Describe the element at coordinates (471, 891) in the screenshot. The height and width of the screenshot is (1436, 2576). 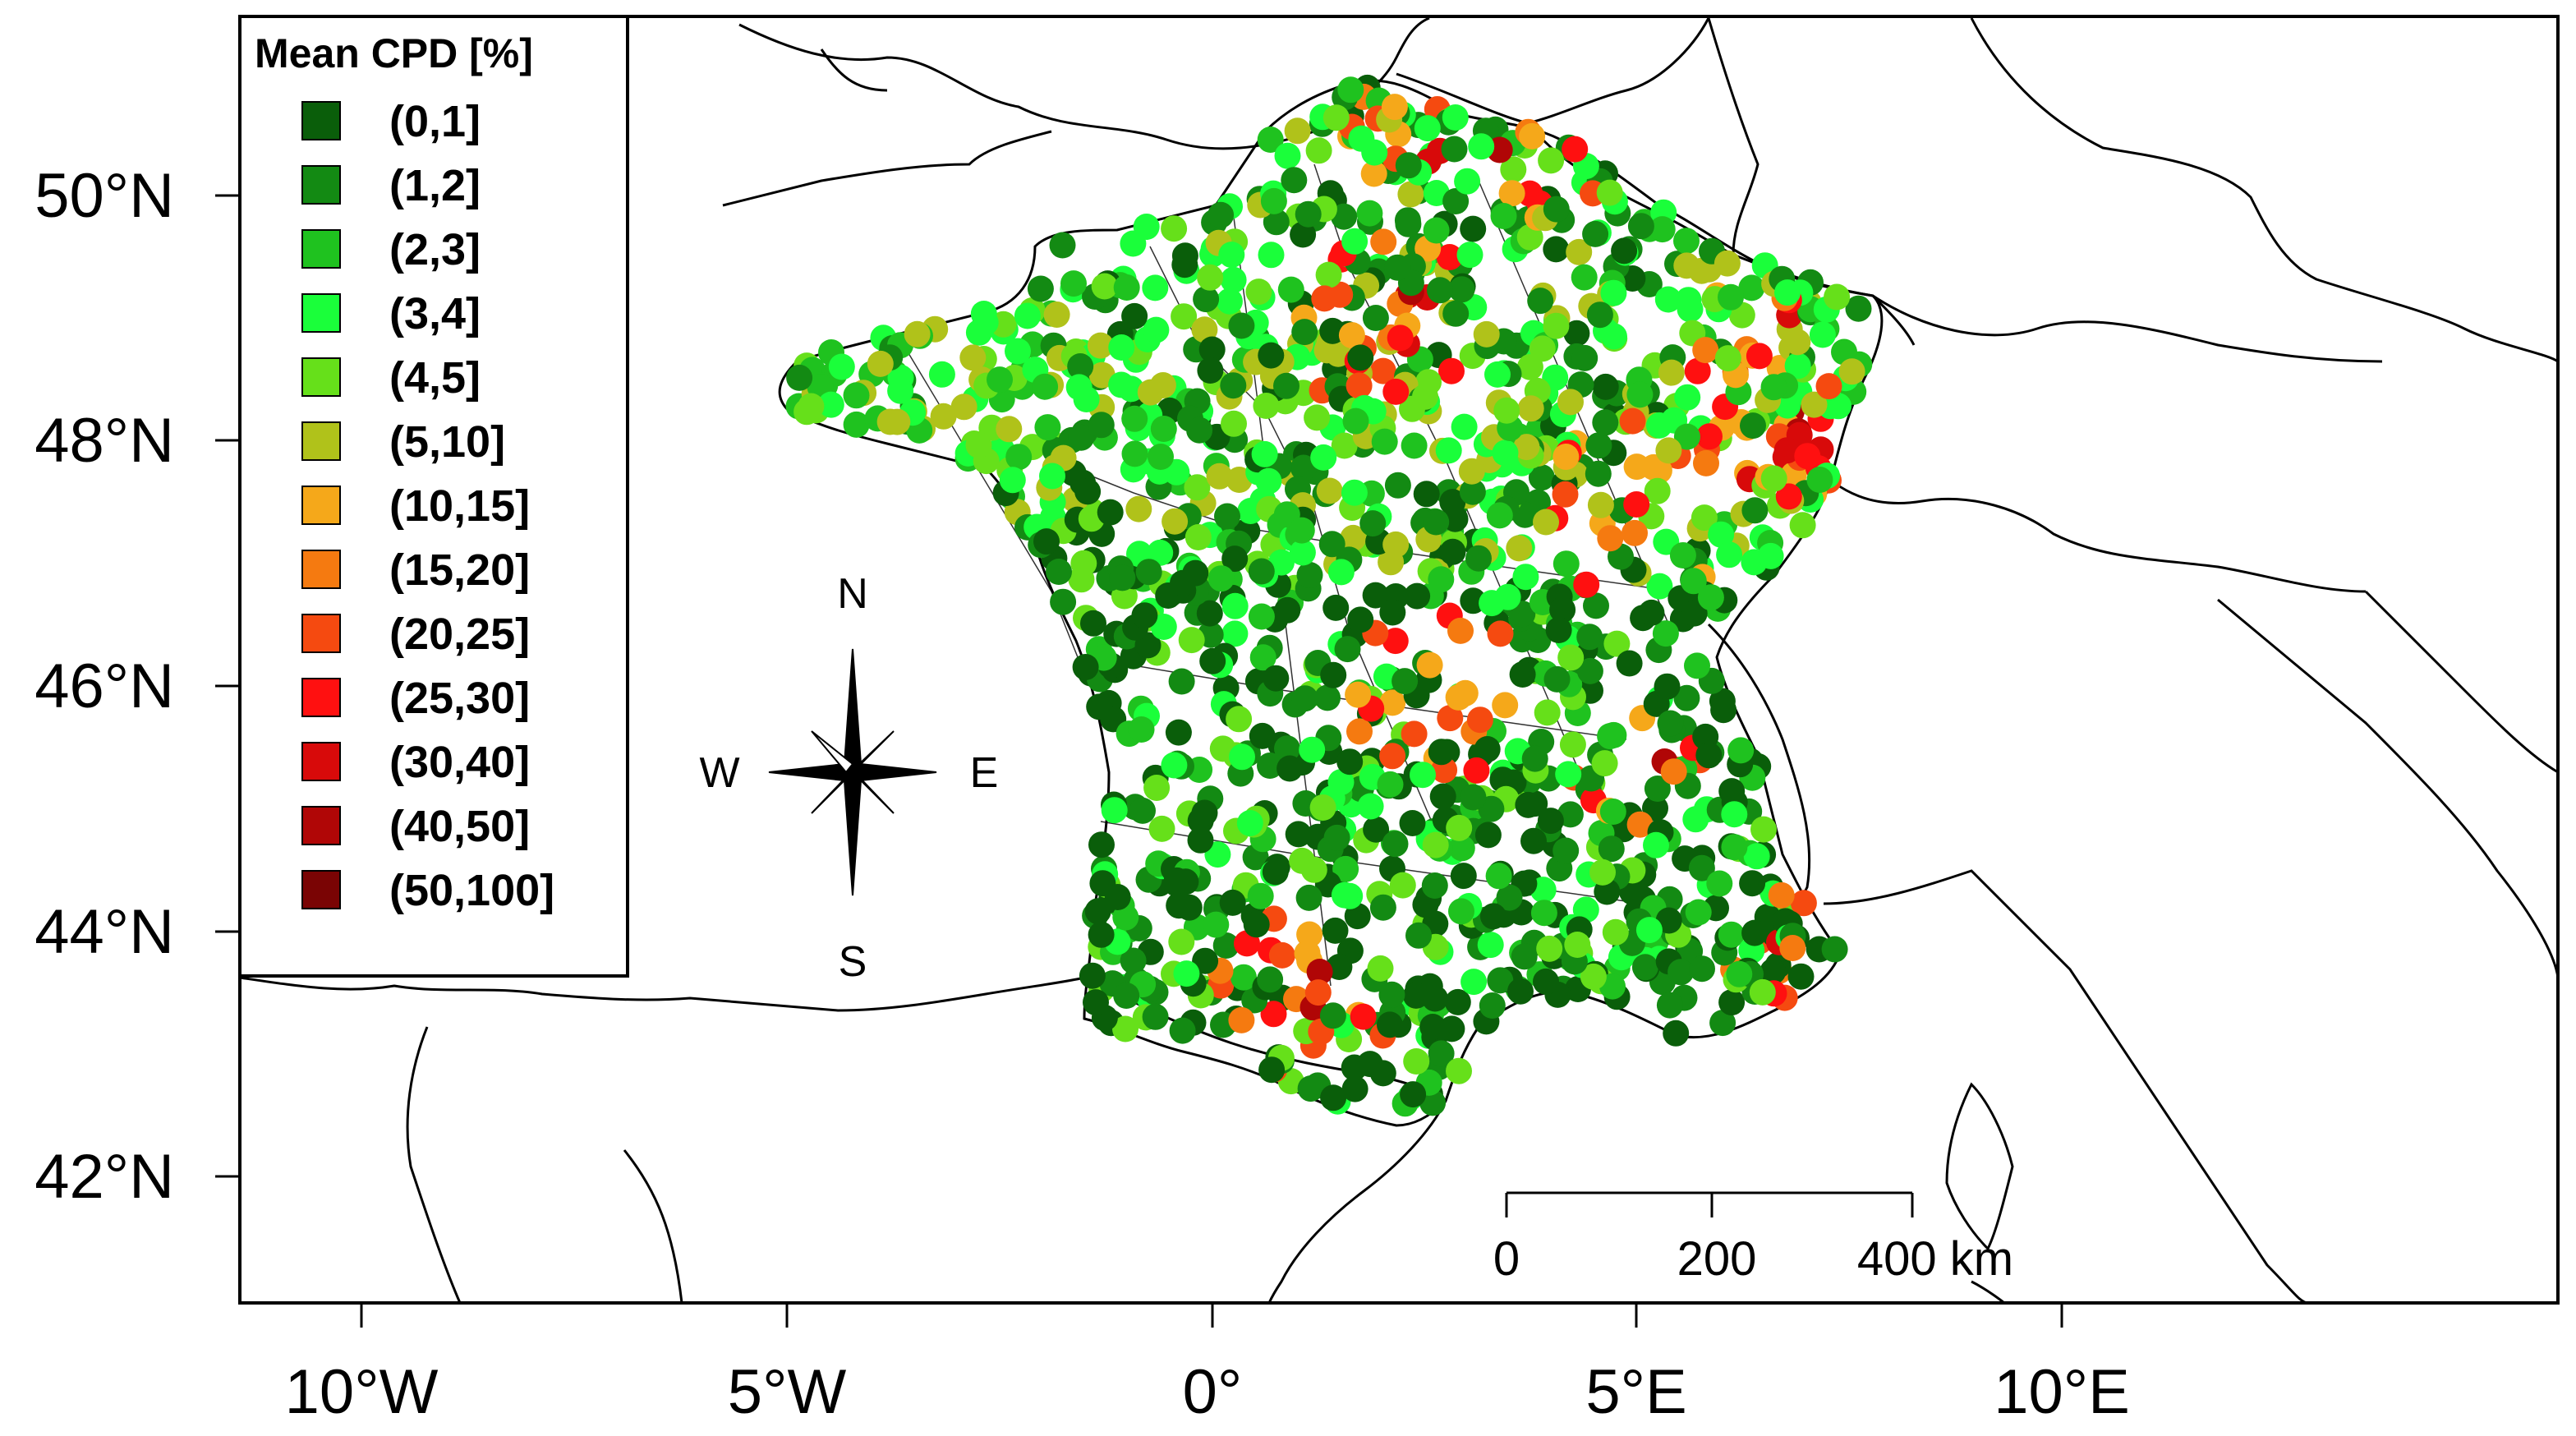
I see `legend-label: (50,100]` at that location.